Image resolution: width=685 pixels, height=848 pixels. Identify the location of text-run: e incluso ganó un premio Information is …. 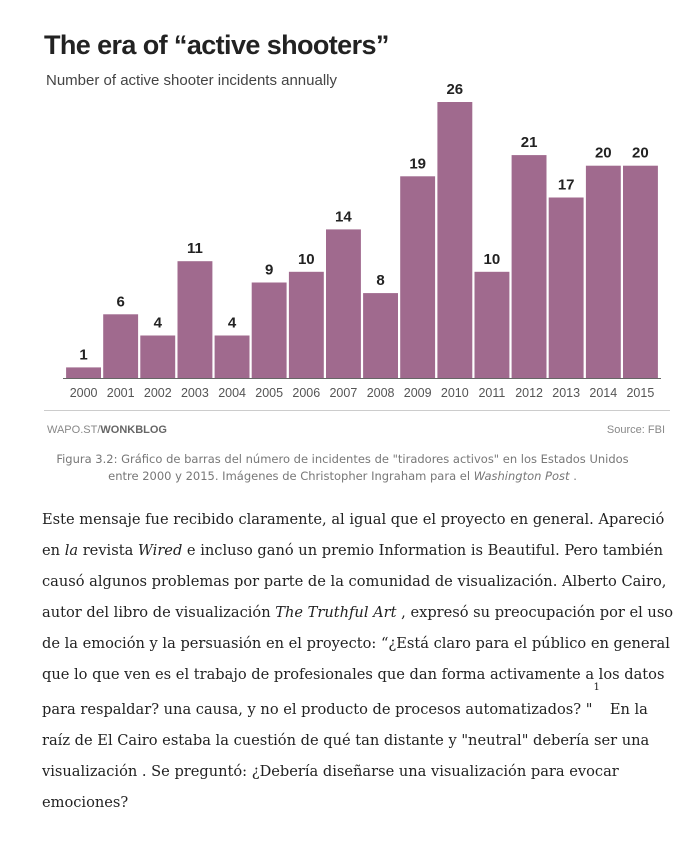
(354, 581).